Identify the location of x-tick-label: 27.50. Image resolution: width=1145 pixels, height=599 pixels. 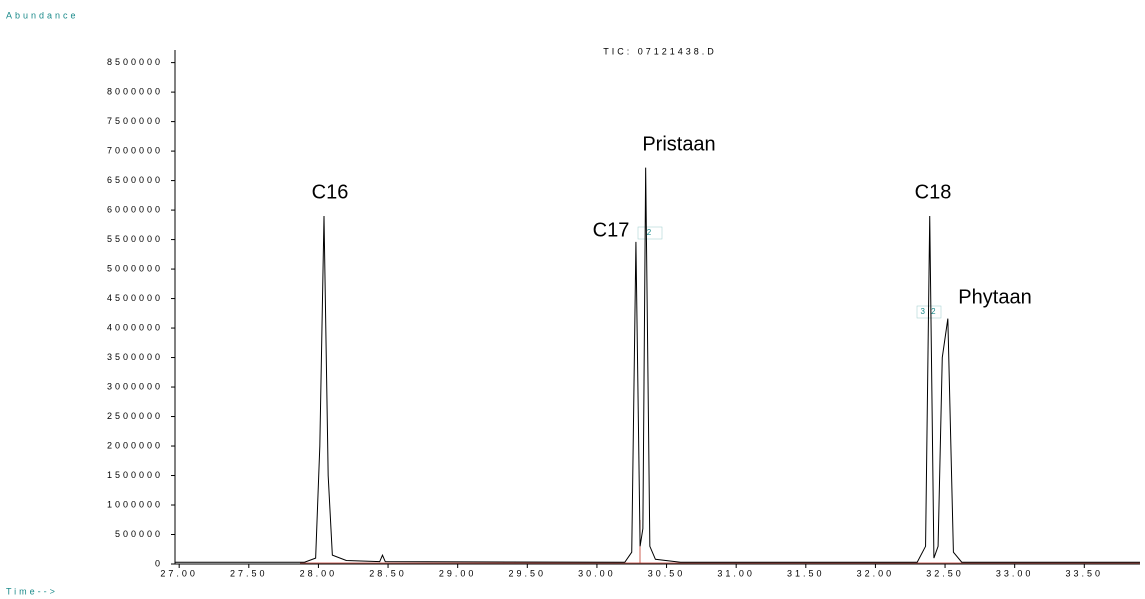
(249, 573).